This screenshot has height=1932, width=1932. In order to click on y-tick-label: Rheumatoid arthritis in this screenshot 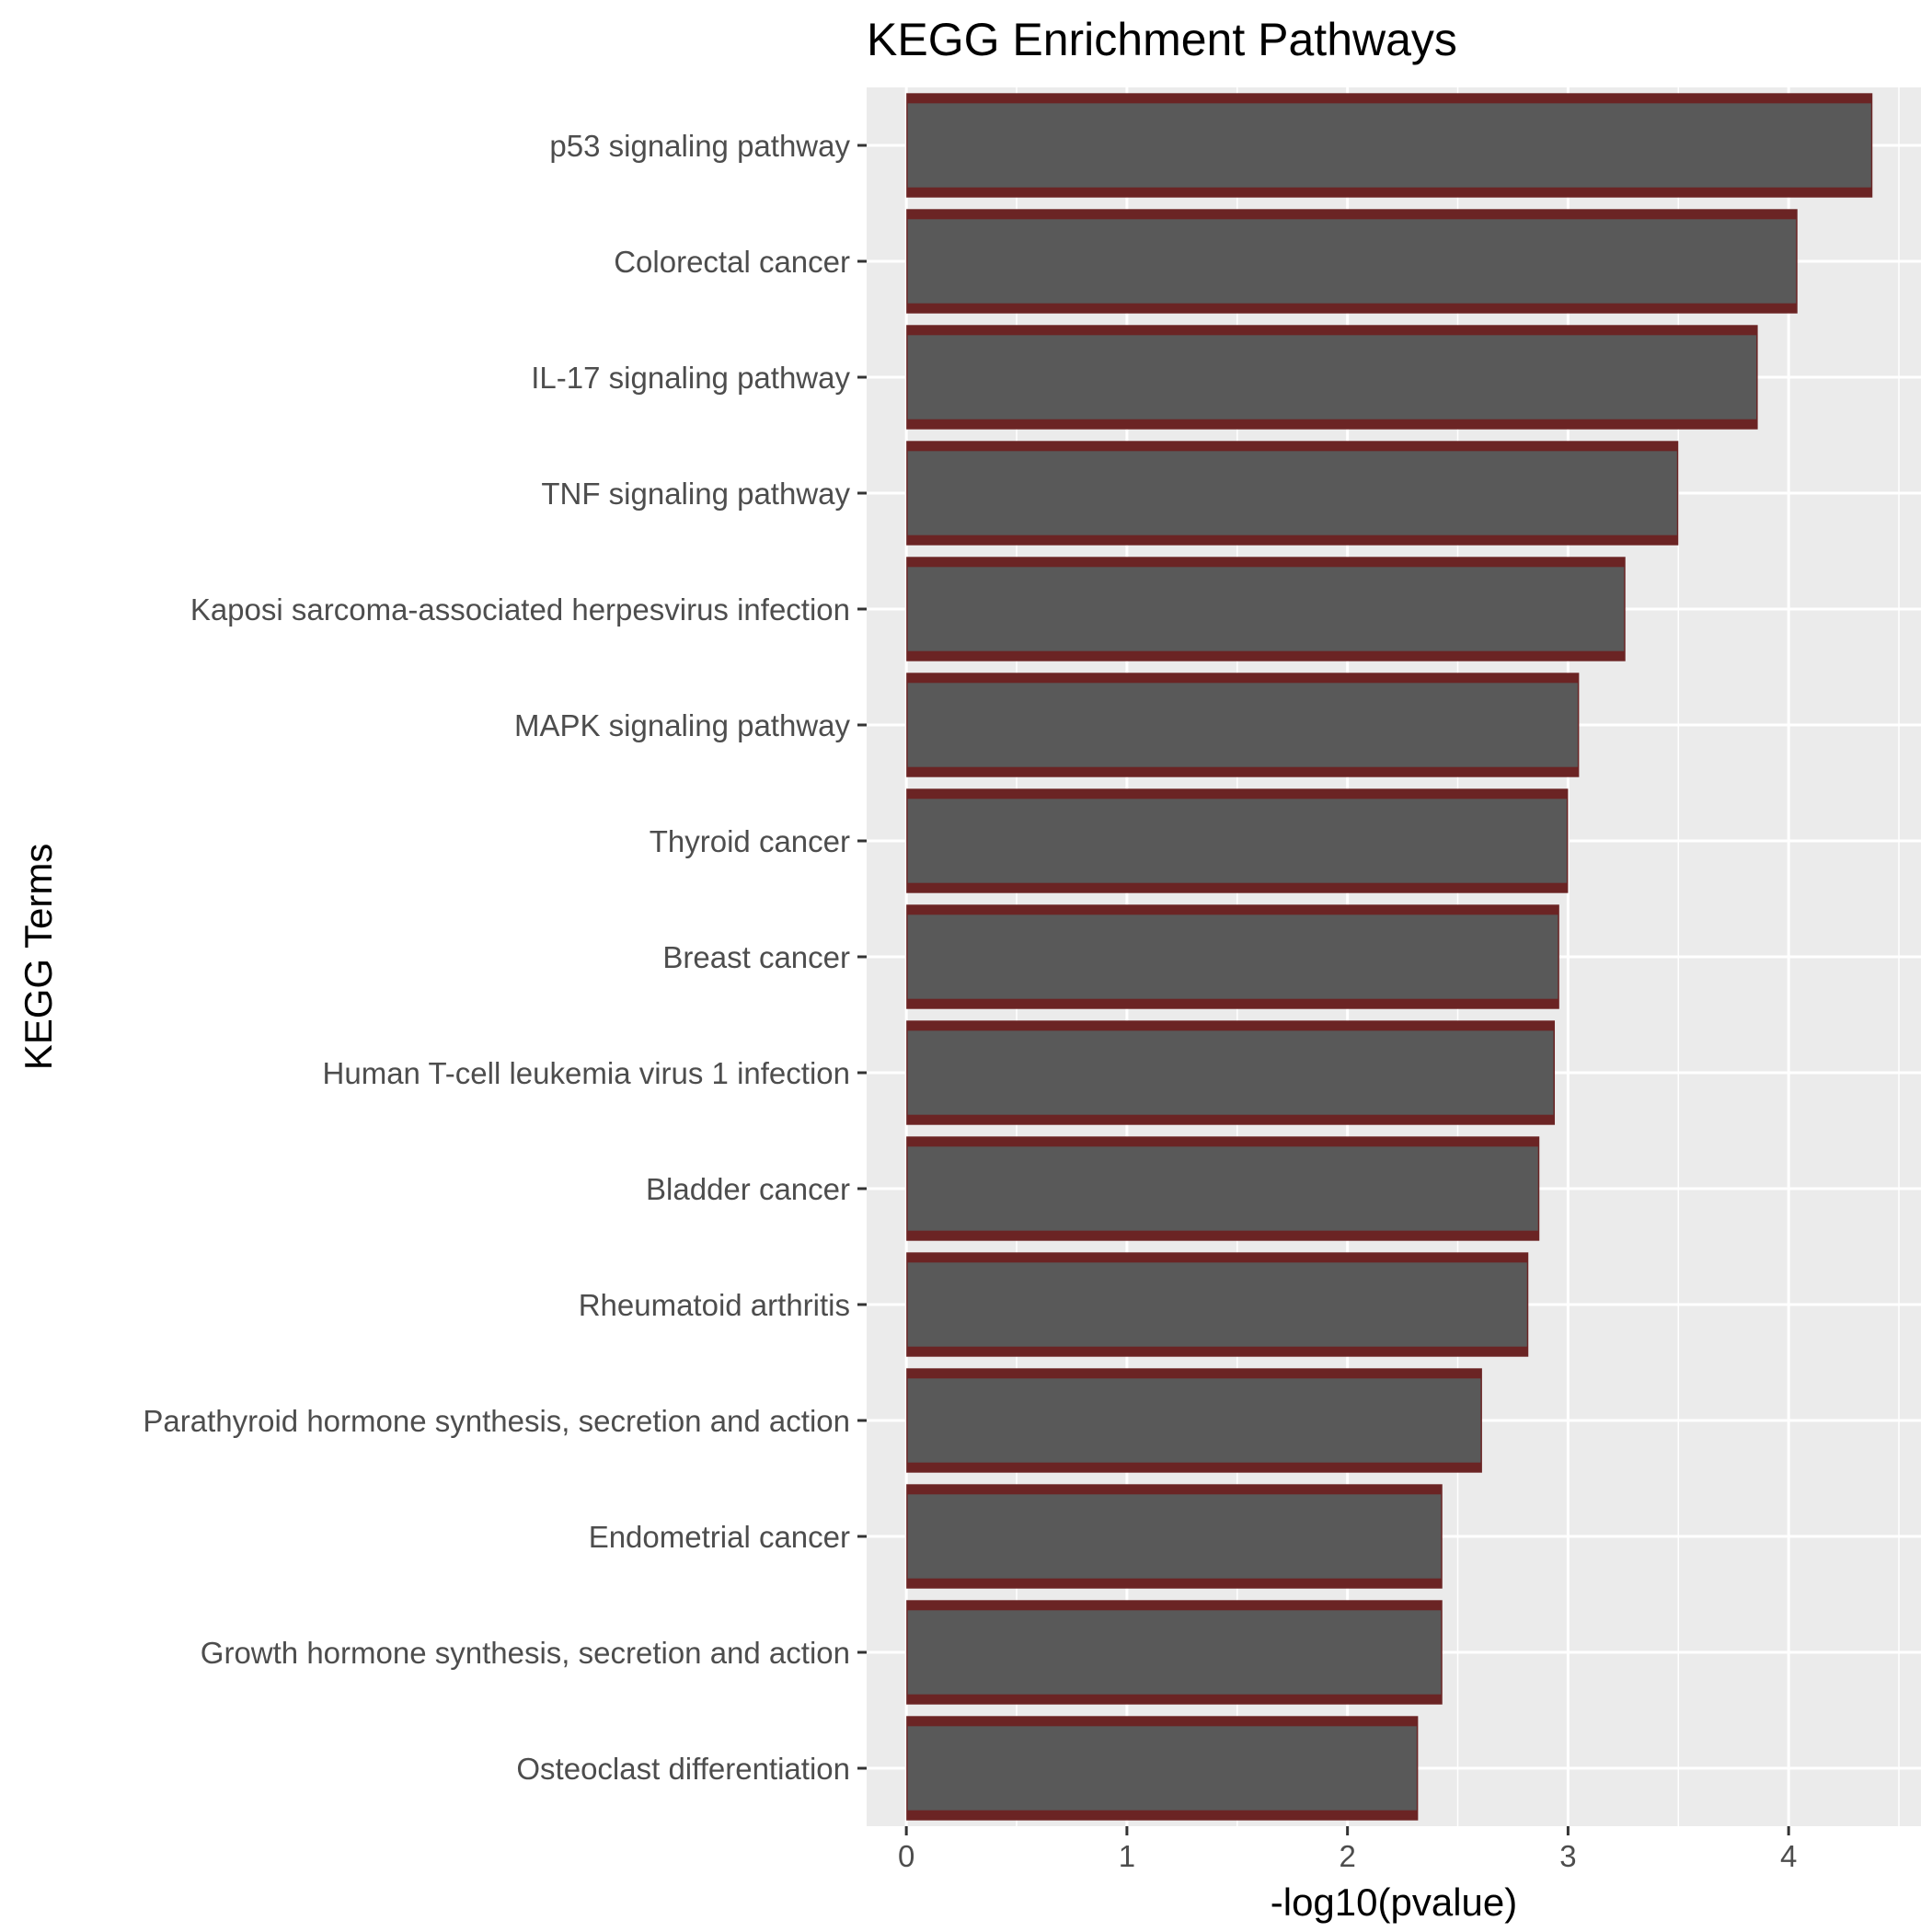, I will do `click(714, 1305)`.